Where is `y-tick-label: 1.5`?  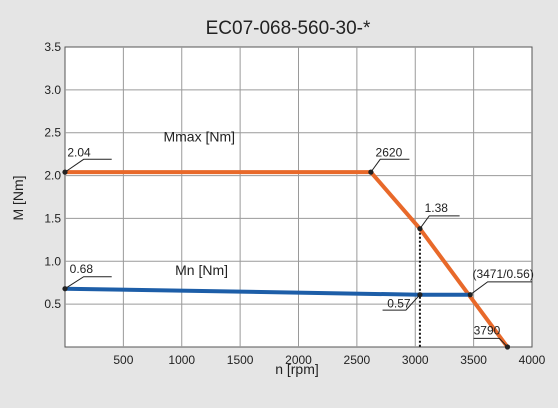 y-tick-label: 1.5 is located at coordinates (52, 218).